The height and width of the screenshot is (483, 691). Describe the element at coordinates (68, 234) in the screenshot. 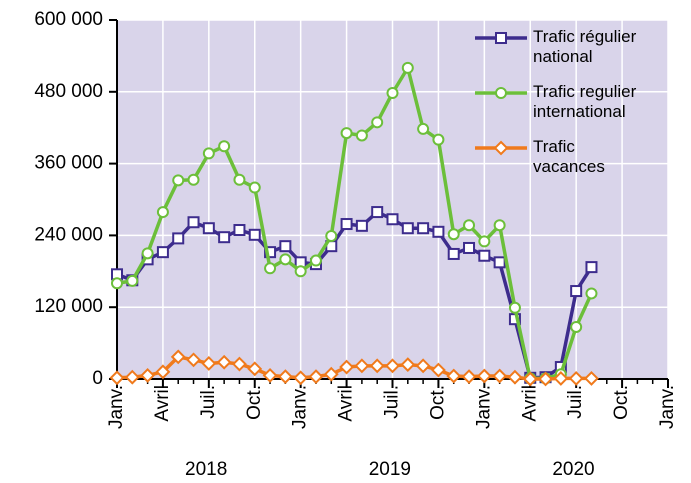

I see `y-tick-label: 240 000` at that location.